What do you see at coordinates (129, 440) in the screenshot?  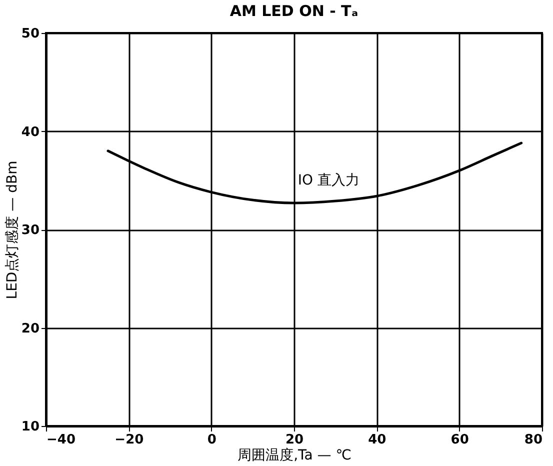 I see `x-tick-label: −20` at bounding box center [129, 440].